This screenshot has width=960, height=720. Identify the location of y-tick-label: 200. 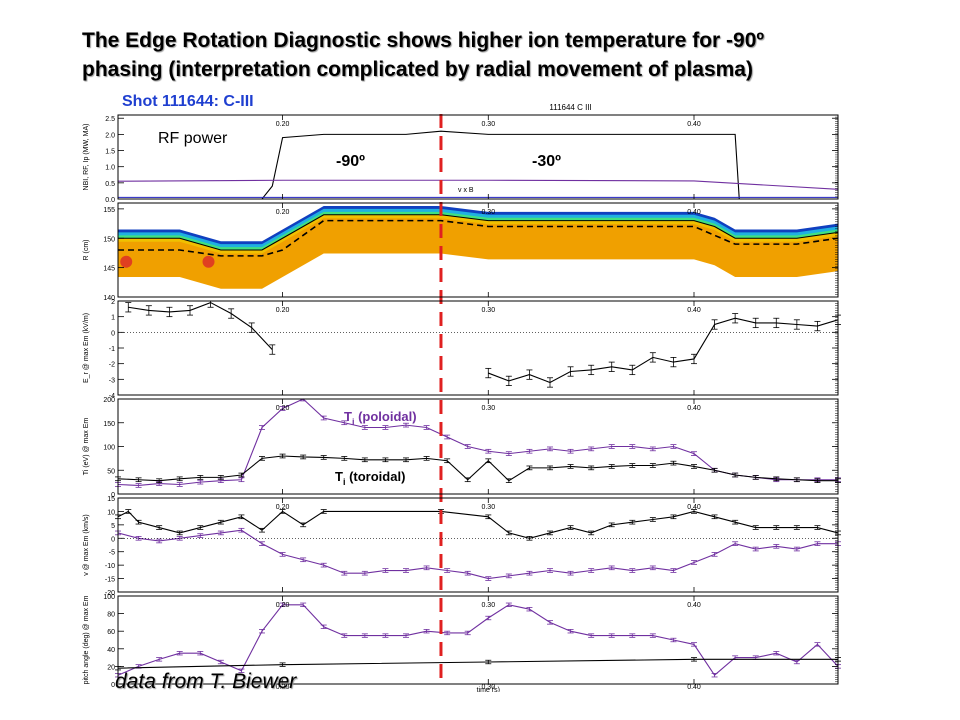
(109, 400).